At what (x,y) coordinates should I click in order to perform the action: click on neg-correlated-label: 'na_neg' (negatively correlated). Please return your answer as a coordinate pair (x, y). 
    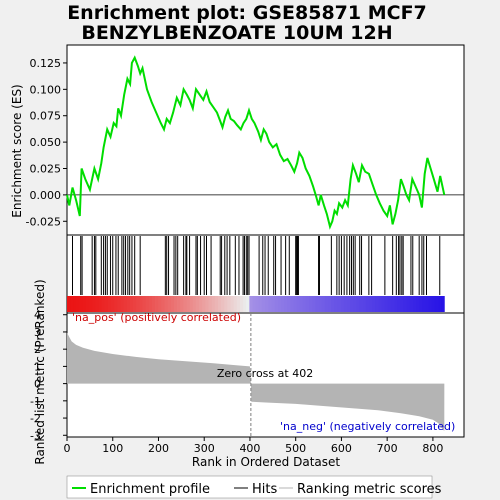
    Looking at the image, I should click on (367, 426).